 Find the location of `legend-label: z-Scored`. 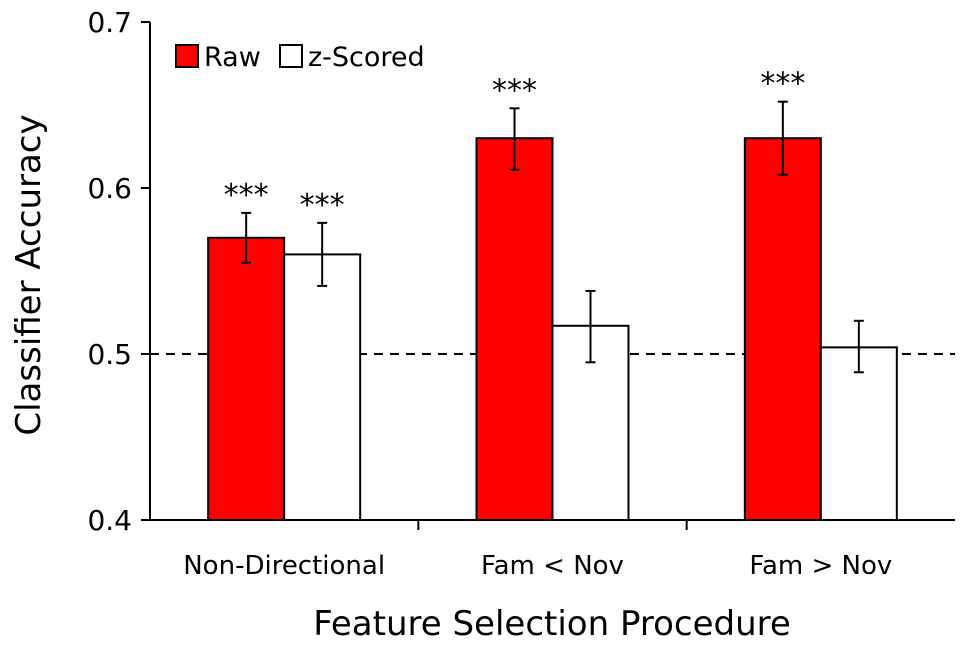

legend-label: z-Scored is located at coordinates (366, 57).